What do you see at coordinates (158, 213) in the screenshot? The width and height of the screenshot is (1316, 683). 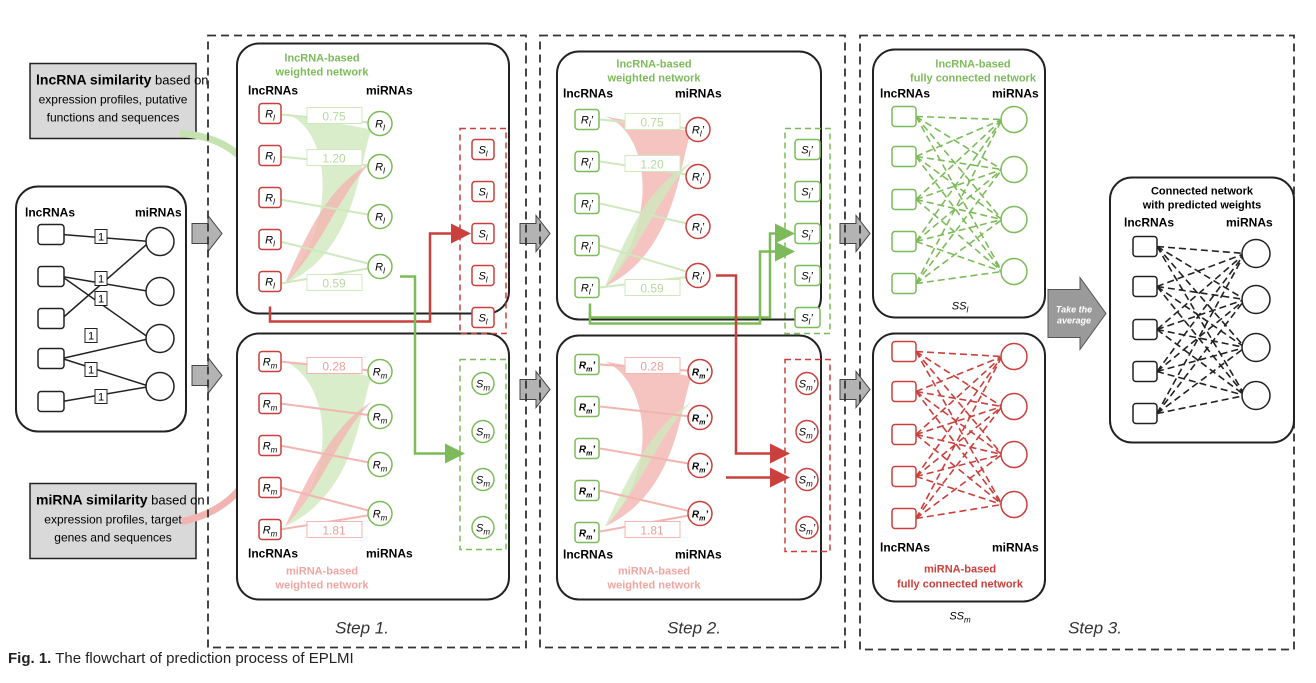 I see `input-mi-label: miRNAs` at bounding box center [158, 213].